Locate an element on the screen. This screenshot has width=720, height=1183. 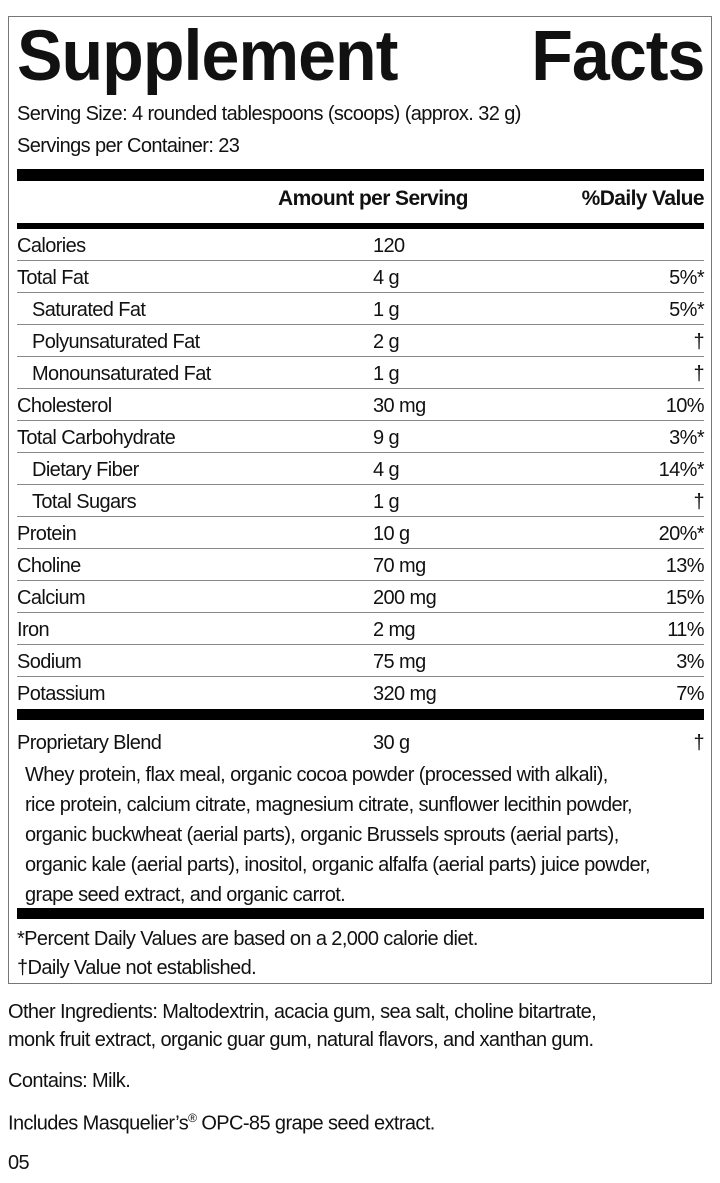
blend-name: Proprietary Blend is located at coordinates (89, 743).